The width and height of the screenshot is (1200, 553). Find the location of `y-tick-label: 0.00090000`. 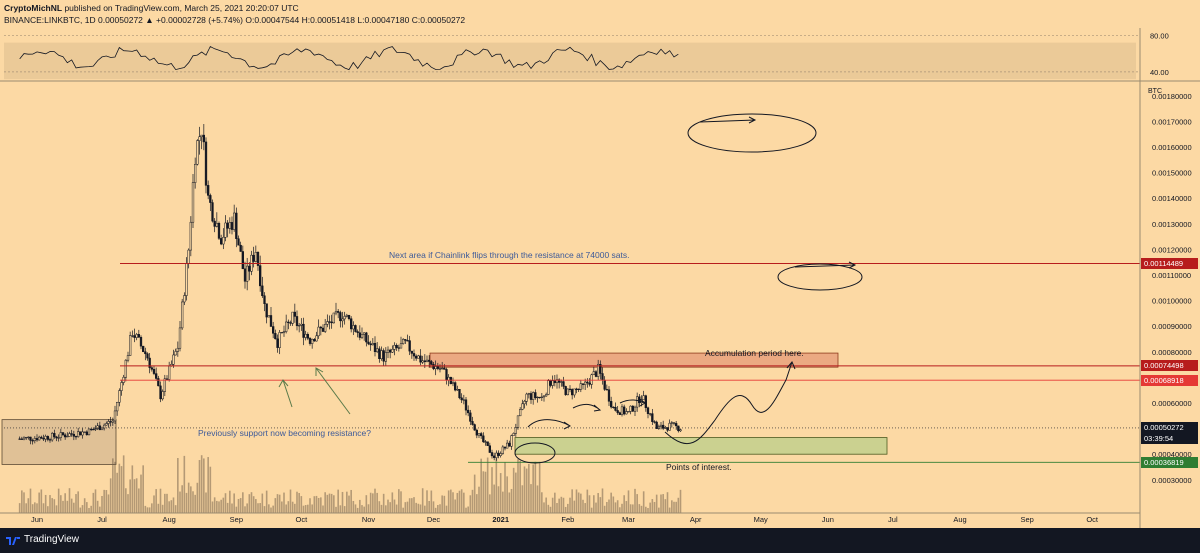

y-tick-label: 0.00090000 is located at coordinates (1172, 326).